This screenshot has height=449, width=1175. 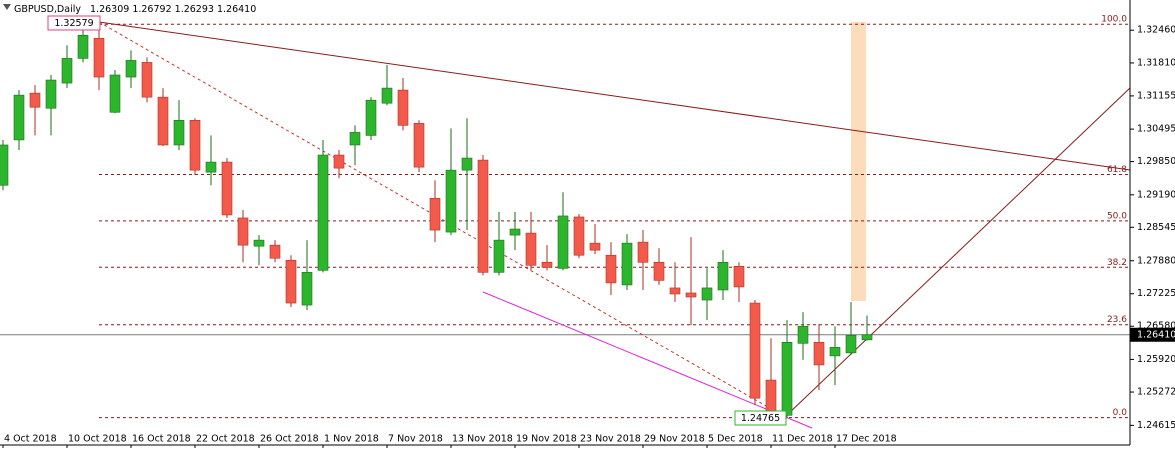 What do you see at coordinates (1156, 392) in the screenshot?
I see `y-tick-label: 1.25272` at bounding box center [1156, 392].